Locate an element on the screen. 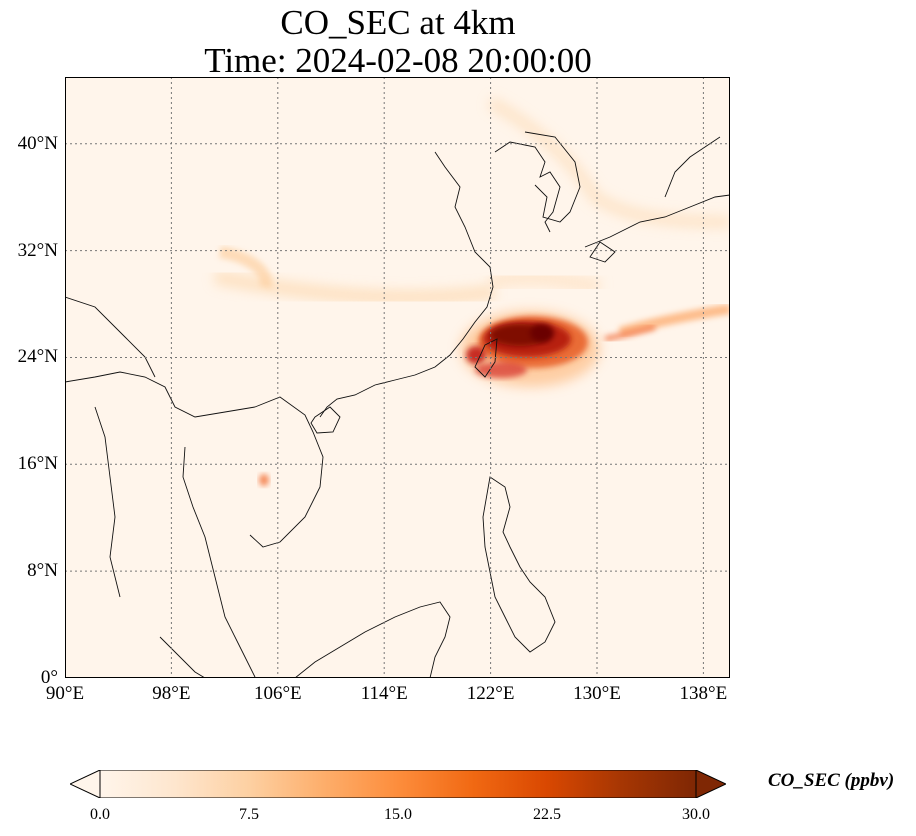 This screenshot has height=836, width=916. colorbar-min-extension is located at coordinates (85, 784).